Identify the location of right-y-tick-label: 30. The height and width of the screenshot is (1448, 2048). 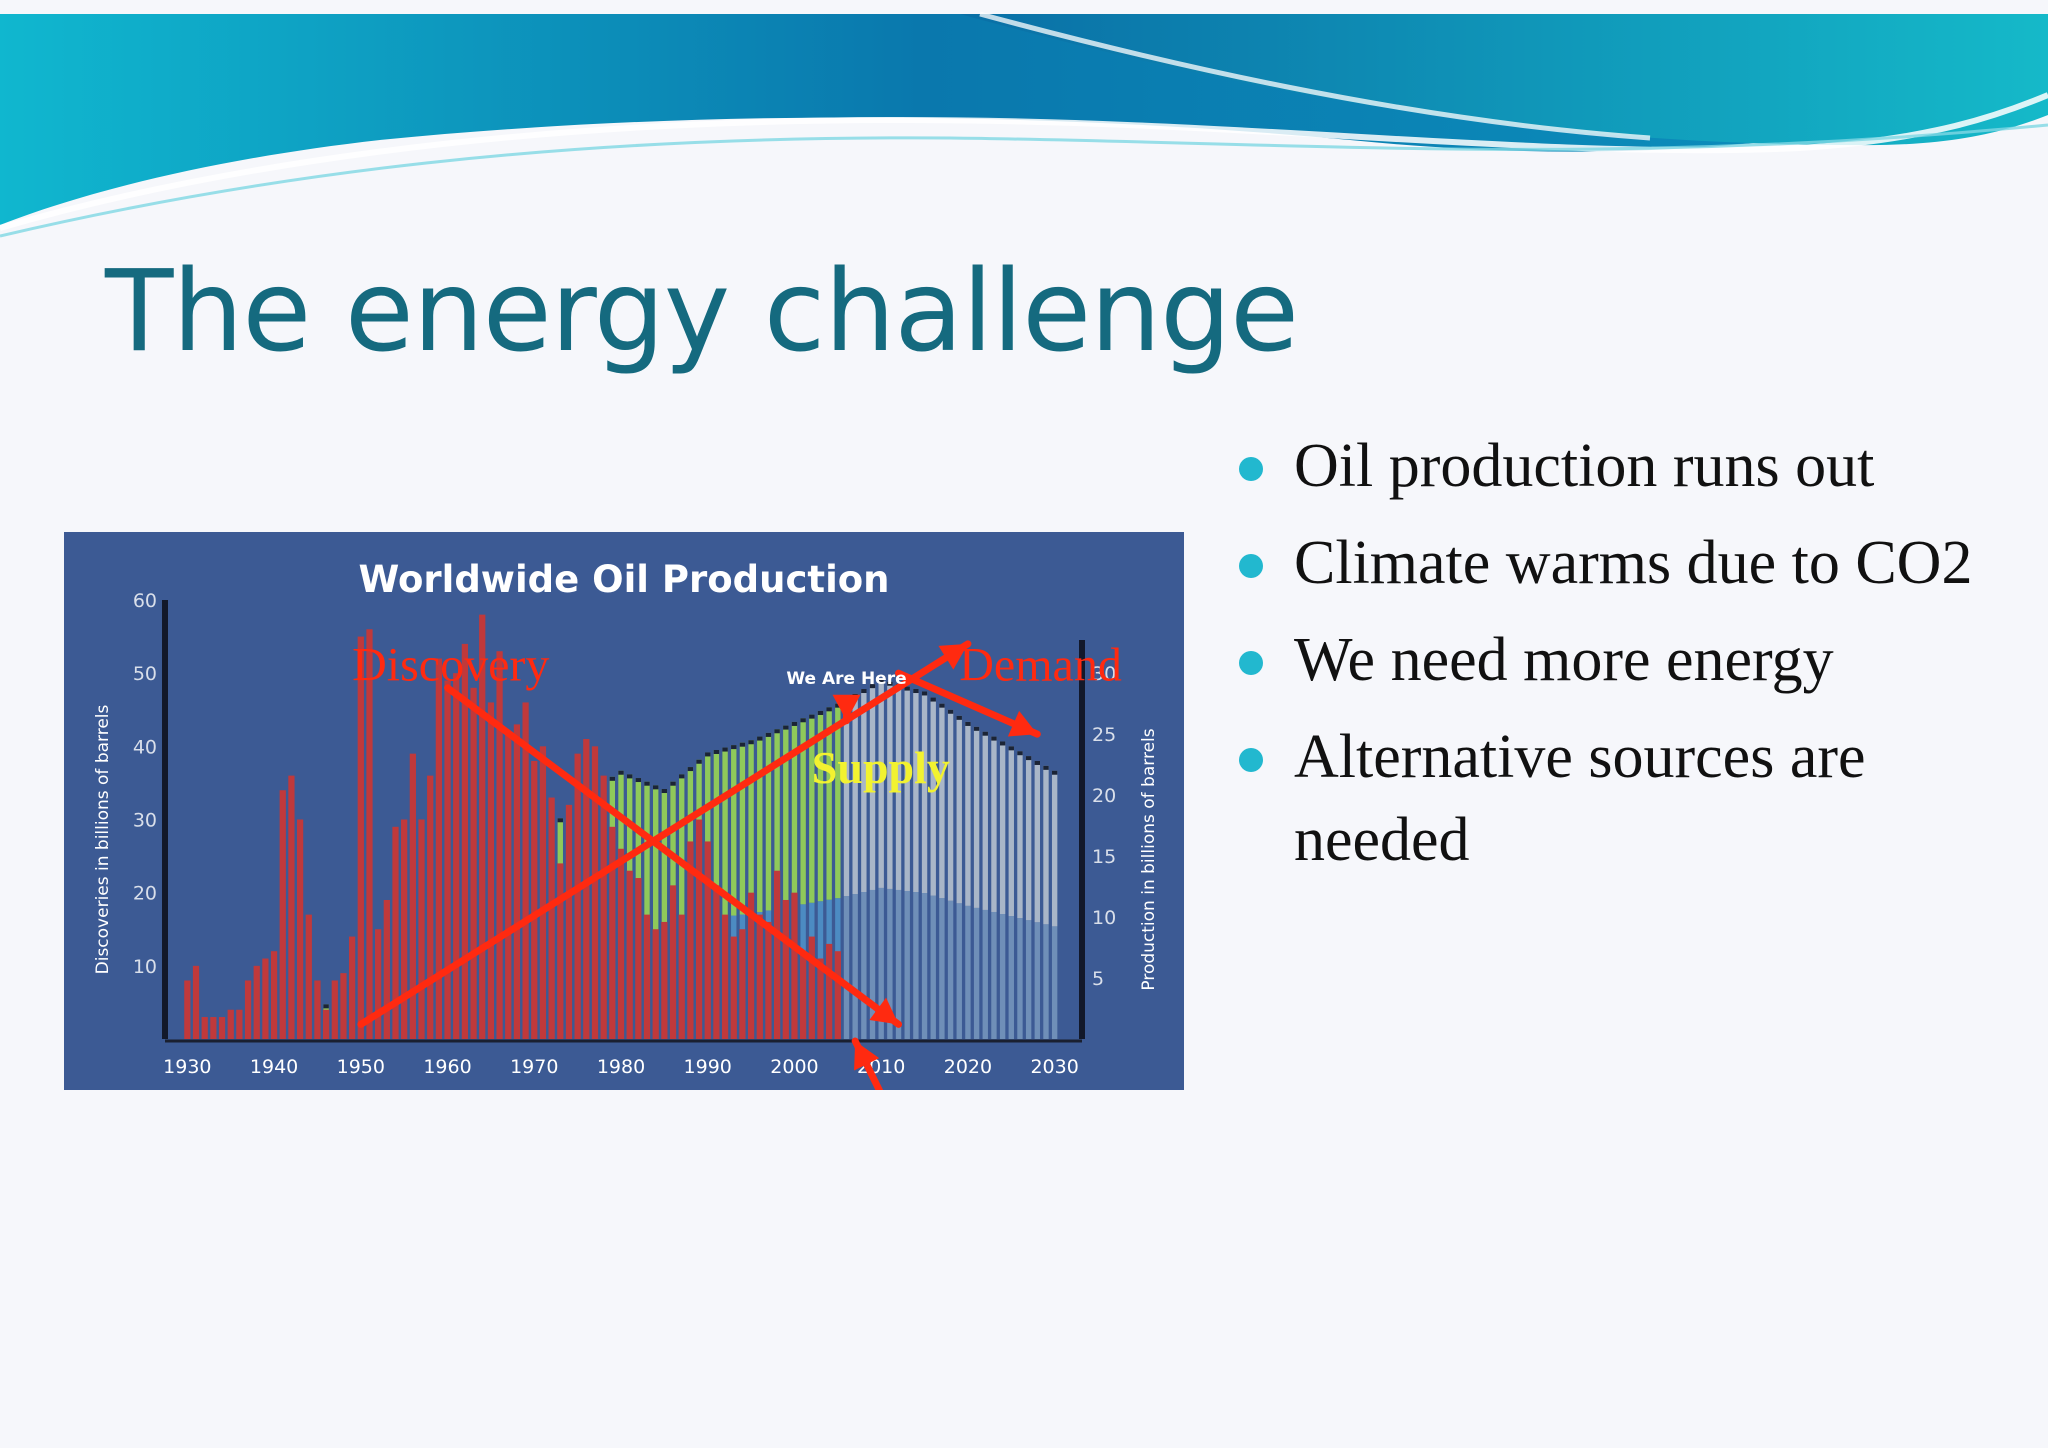
(1104, 674).